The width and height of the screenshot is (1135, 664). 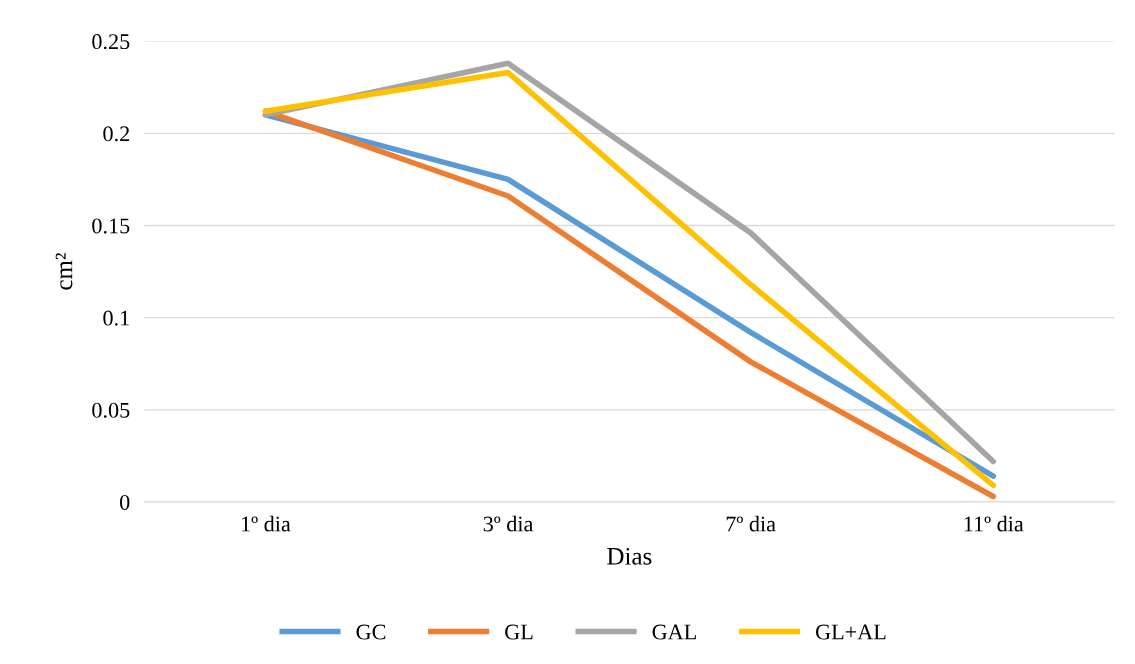 What do you see at coordinates (111, 226) in the screenshot?
I see `y-tick-label: 0.15` at bounding box center [111, 226].